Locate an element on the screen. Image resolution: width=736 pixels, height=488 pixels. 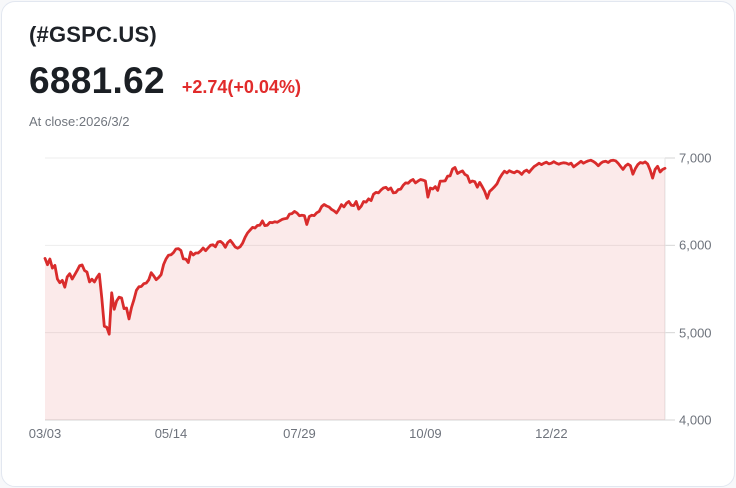
last-price: 6881.62 is located at coordinates (97, 80).